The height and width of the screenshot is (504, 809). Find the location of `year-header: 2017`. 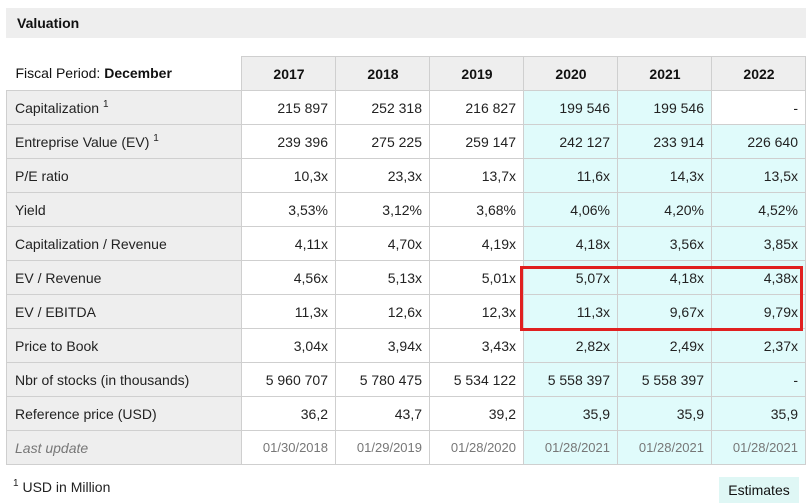

year-header: 2017 is located at coordinates (288, 73).